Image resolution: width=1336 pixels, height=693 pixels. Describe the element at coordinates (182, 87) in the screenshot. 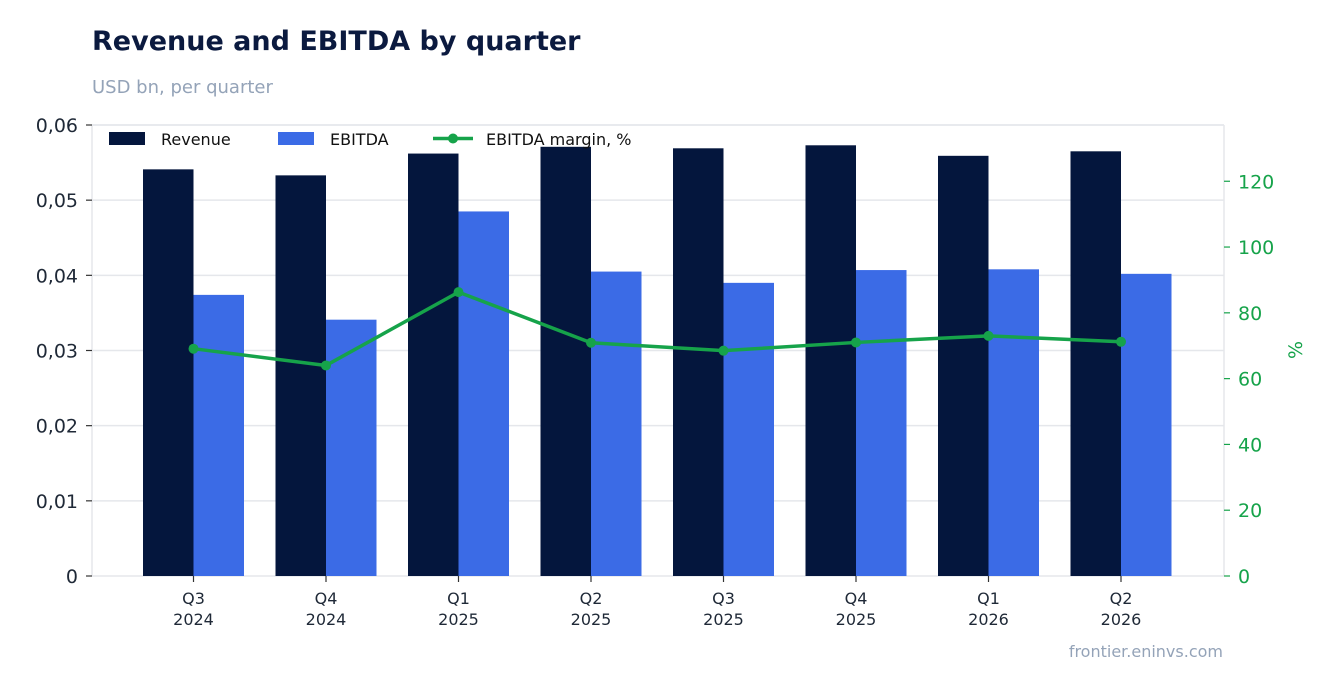

I see `chart-subtitle: USD bn, per quarter` at that location.